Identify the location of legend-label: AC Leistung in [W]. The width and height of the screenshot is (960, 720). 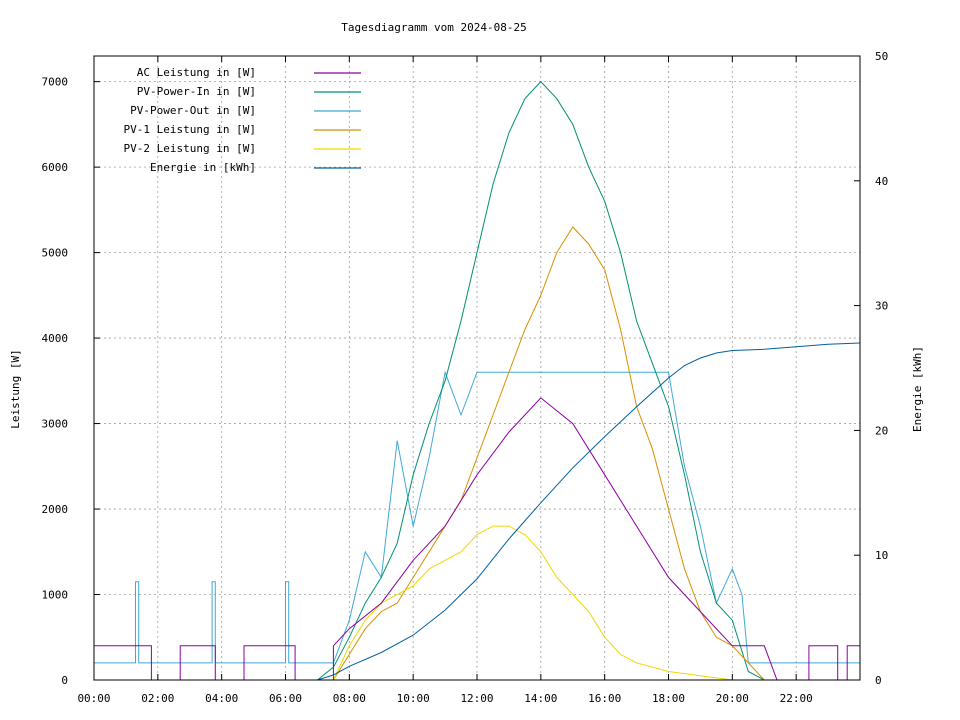
(196, 72).